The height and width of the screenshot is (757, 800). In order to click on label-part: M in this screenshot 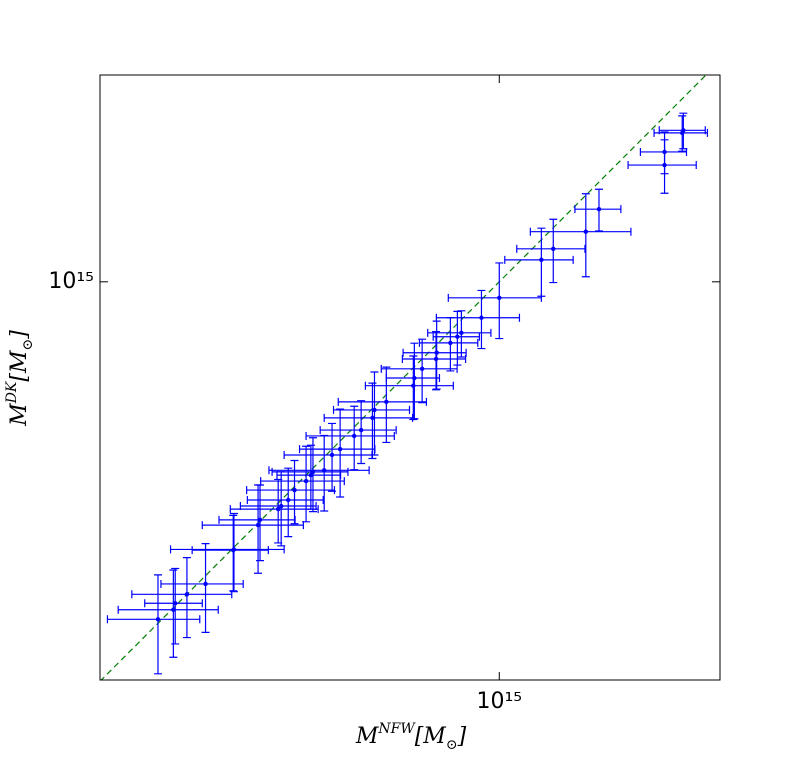, I will do `click(367, 736)`.